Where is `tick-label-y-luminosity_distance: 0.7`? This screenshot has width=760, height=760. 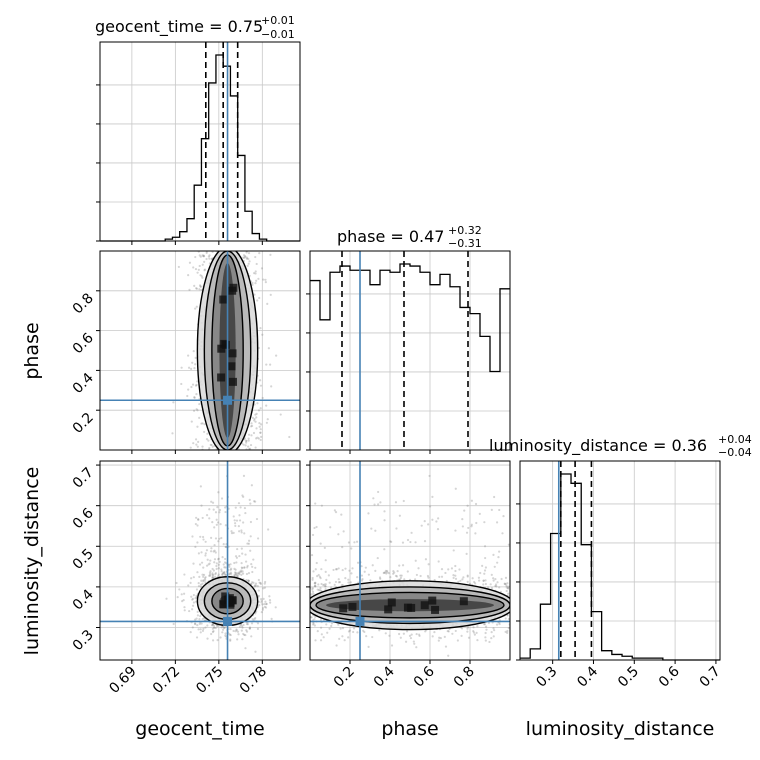
tick-label-y-luminosity_distance: 0.7 is located at coordinates (83, 478).